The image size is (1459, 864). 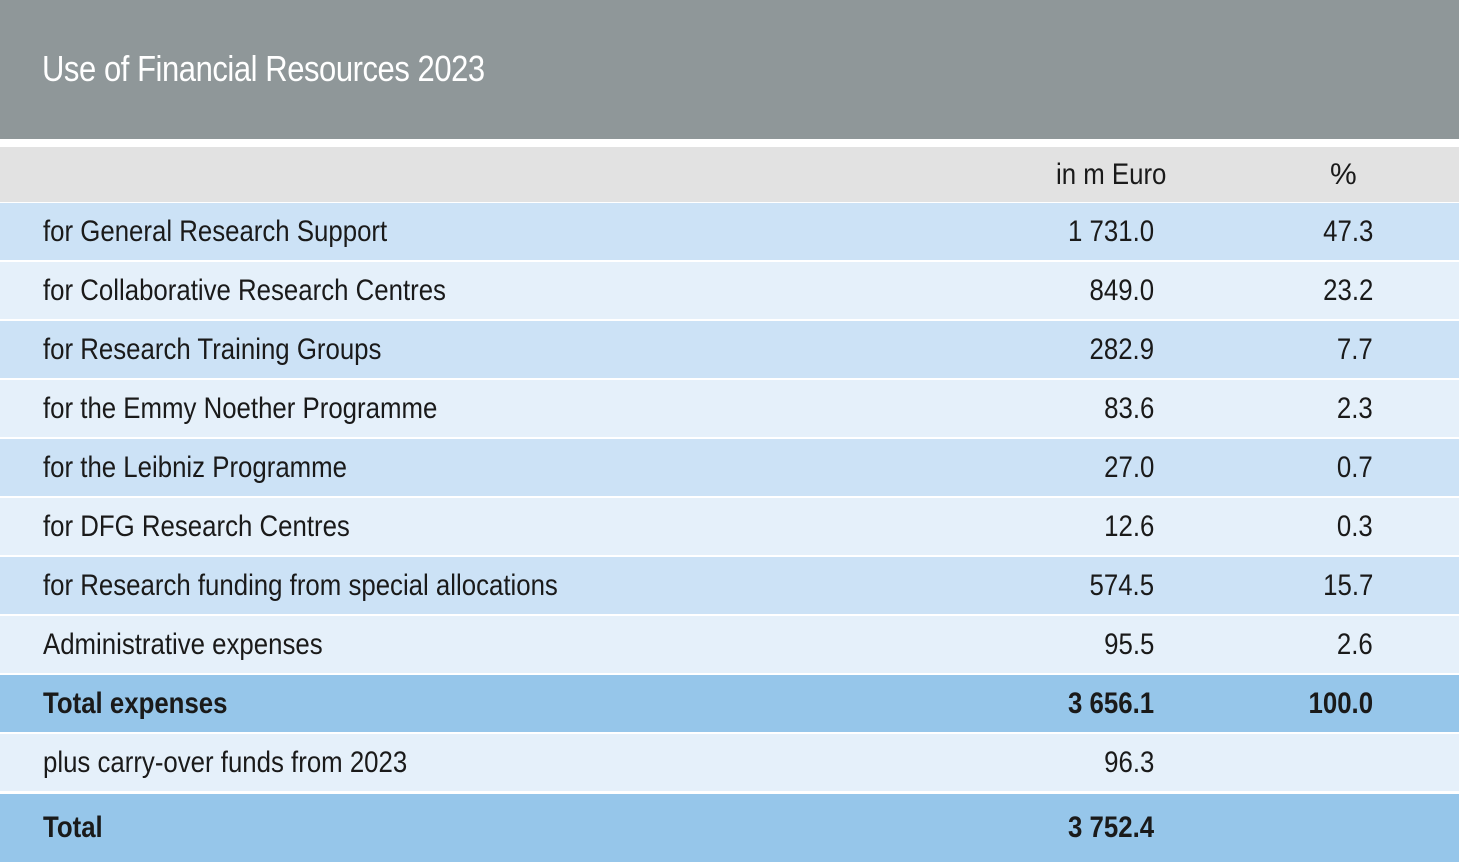 I want to click on carry-over-row: plus carry-over funds from 2023 96.3, so click(x=729, y=762).